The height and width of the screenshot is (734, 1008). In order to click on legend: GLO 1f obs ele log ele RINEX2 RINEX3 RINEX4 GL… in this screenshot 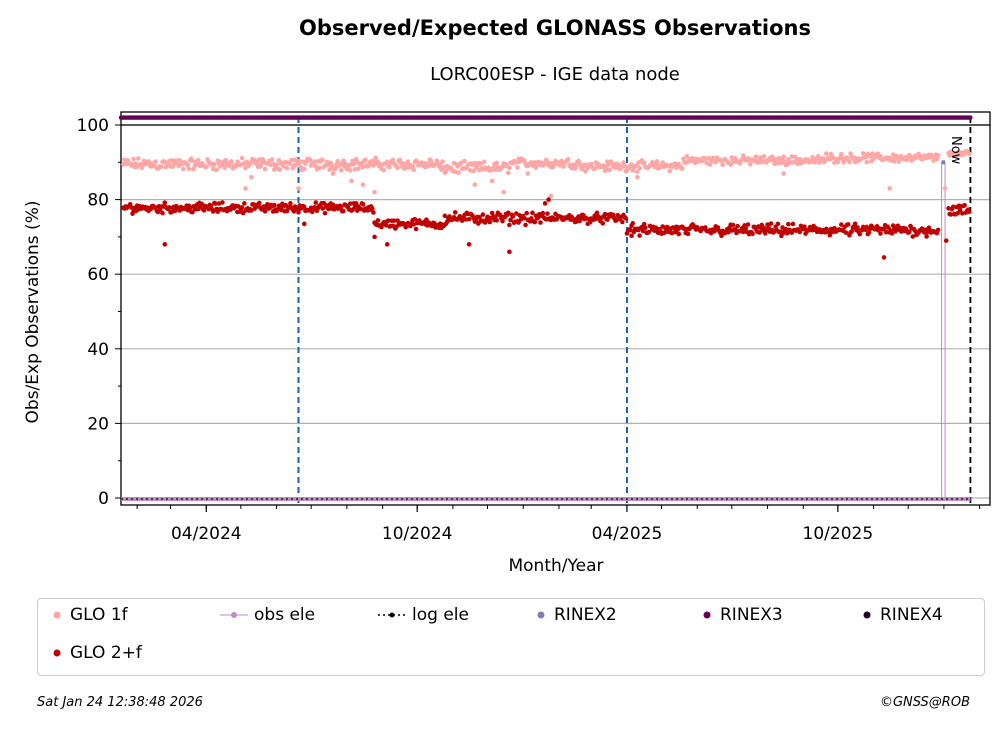, I will do `click(511, 637)`.